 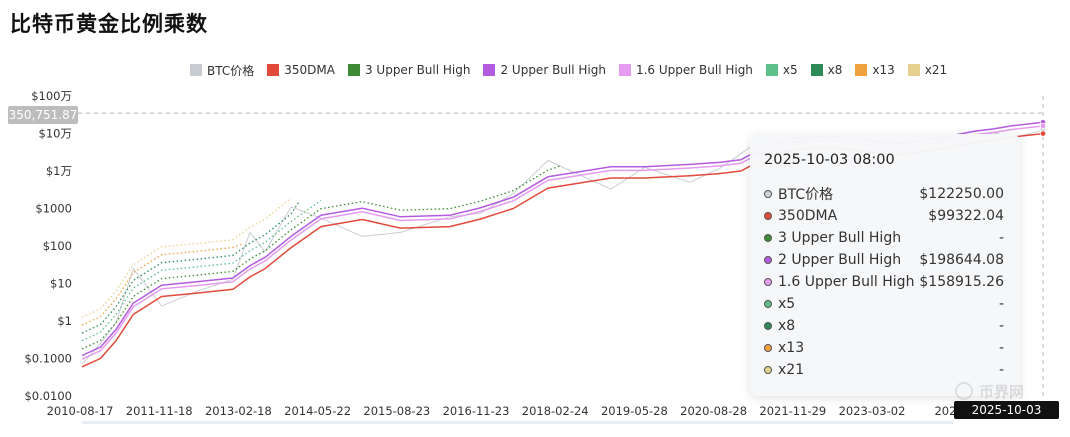 What do you see at coordinates (872, 411) in the screenshot?
I see `x-tick-label: 2023-03-02` at bounding box center [872, 411].